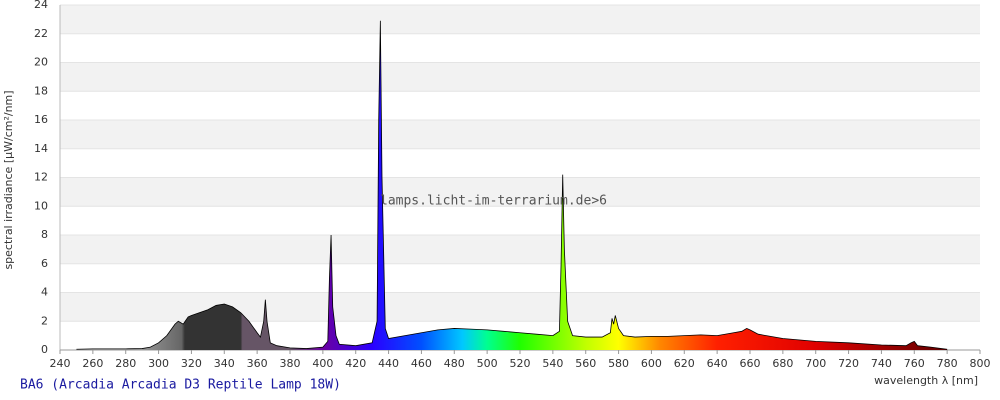 This screenshot has width=1000, height=400. What do you see at coordinates (651, 363) in the screenshot?
I see `x-tick-label: 600` at bounding box center [651, 363].